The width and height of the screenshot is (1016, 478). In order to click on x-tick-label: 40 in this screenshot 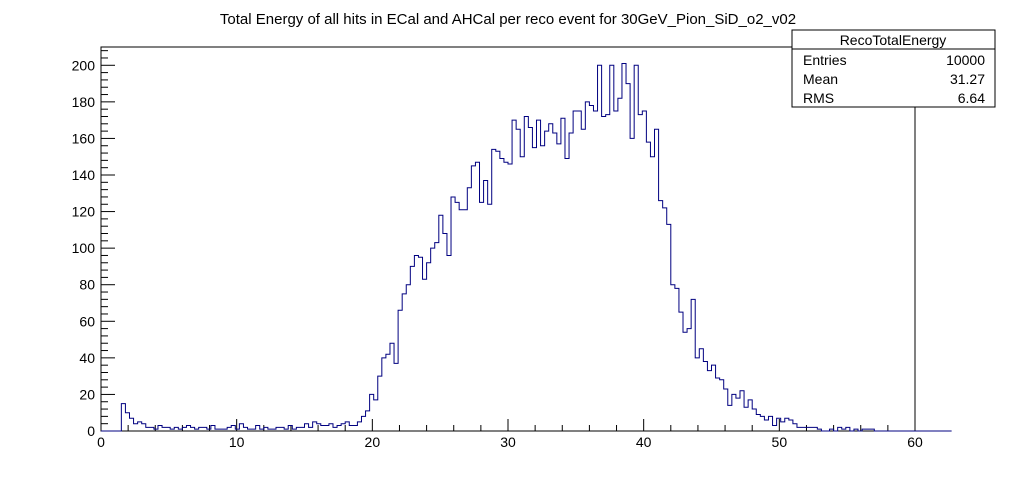, I will do `click(644, 442)`.